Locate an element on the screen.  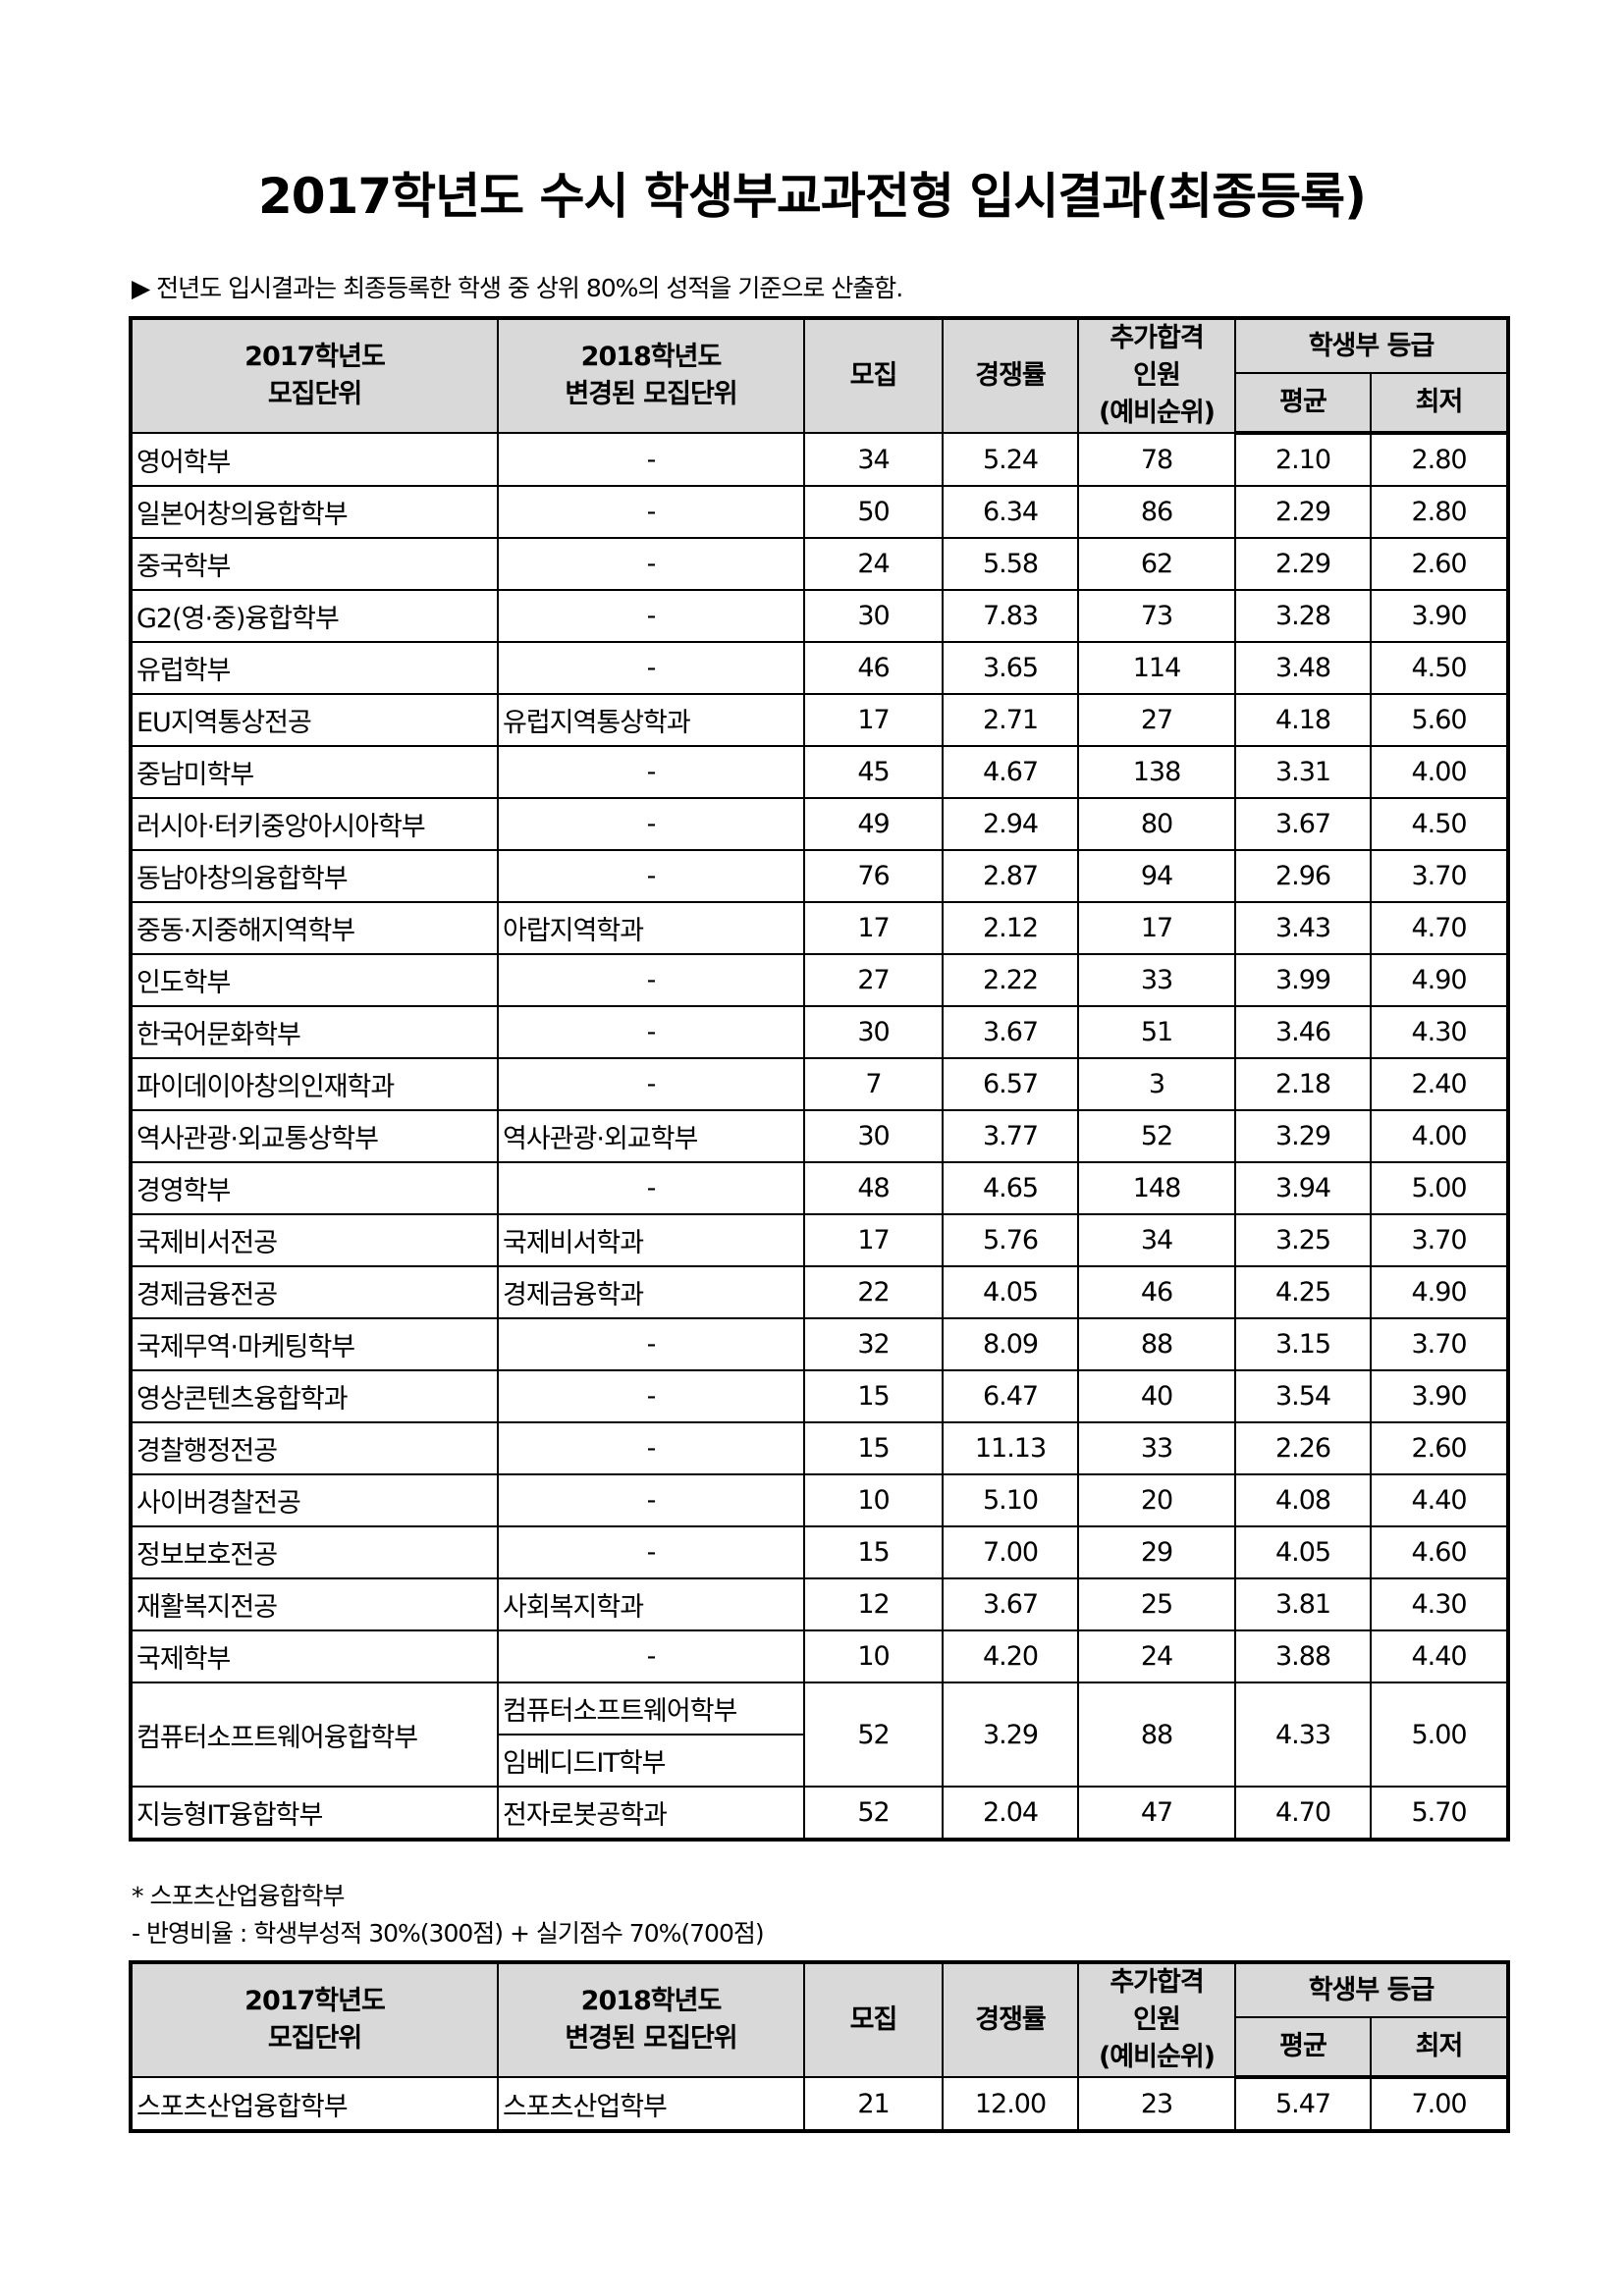
table-row: 스포츠산업융합학부 스포츠산업학부 21 12.00 23 5.47 7.00 is located at coordinates (819, 2104).